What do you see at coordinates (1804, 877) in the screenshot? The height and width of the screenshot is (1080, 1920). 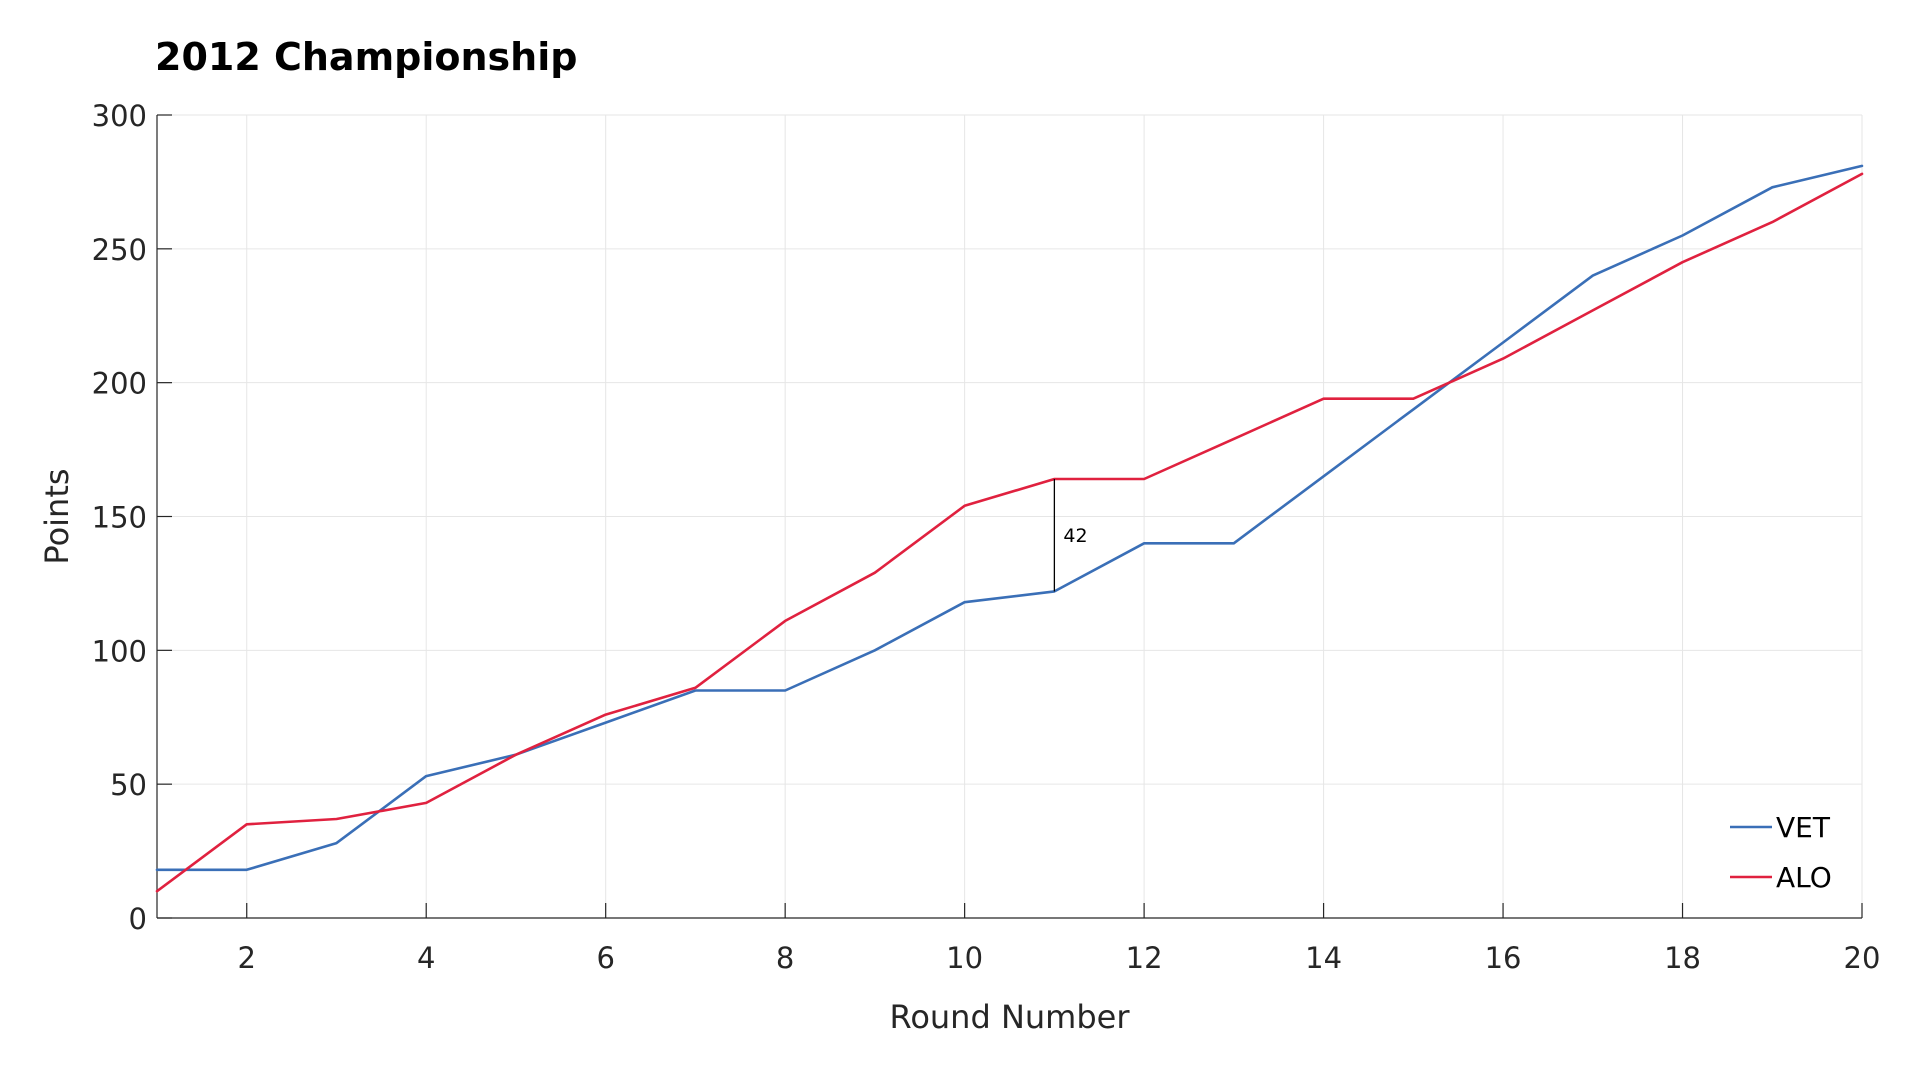 I see `legend-label-alo: ALO` at bounding box center [1804, 877].